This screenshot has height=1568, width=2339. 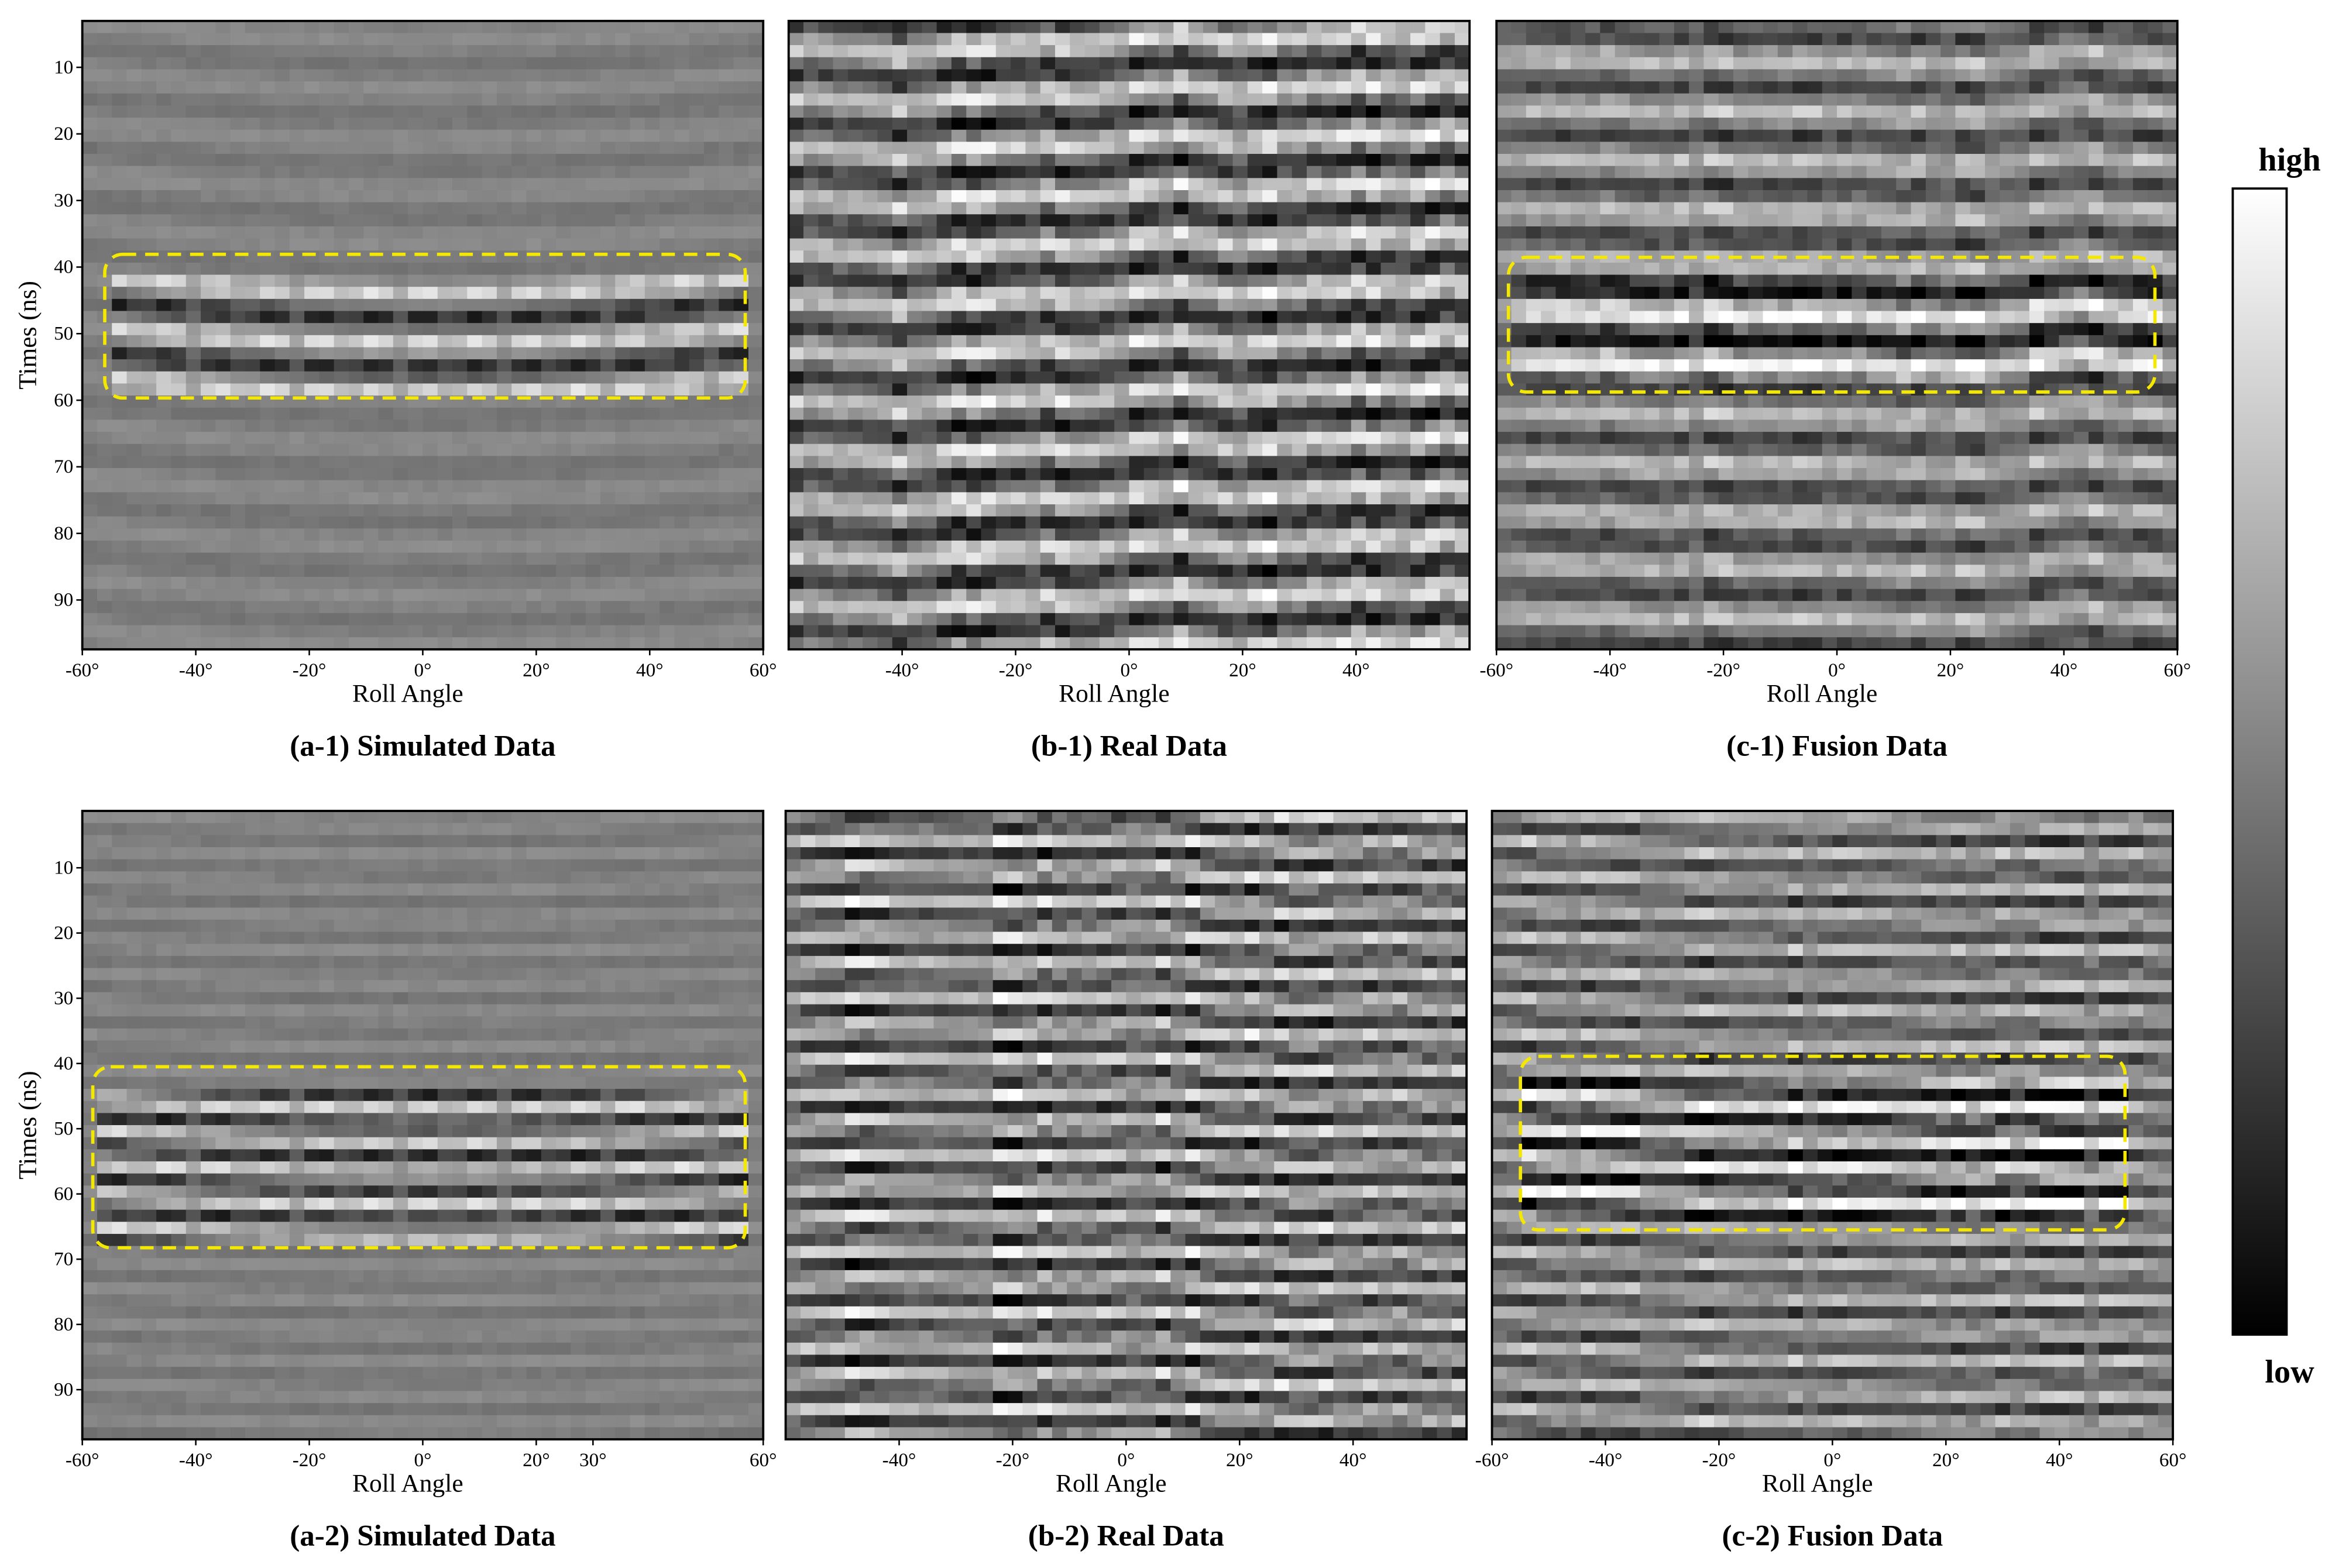 What do you see at coordinates (196, 670) in the screenshot?
I see `x-tick-label: -40°` at bounding box center [196, 670].